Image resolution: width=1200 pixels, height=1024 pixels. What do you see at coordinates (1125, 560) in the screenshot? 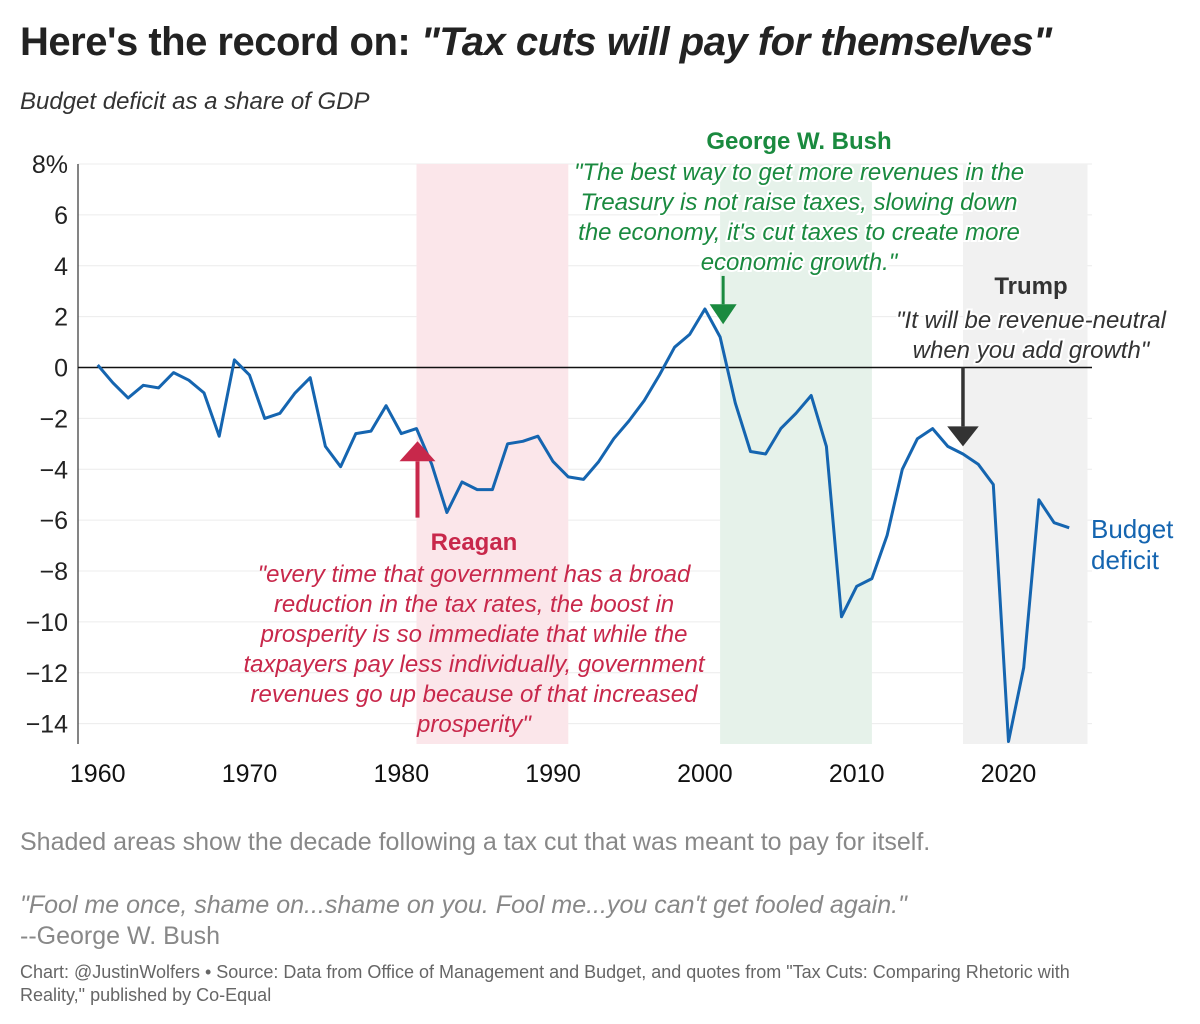
I see `series-label: deficit` at bounding box center [1125, 560].